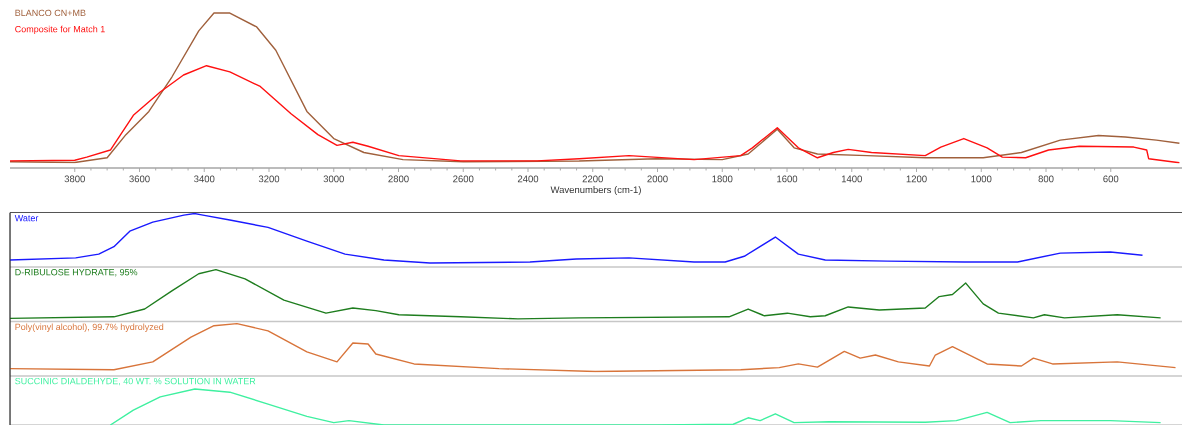 The image size is (1185, 425). What do you see at coordinates (204, 179) in the screenshot?
I see `x-tick-label: 3400` at bounding box center [204, 179].